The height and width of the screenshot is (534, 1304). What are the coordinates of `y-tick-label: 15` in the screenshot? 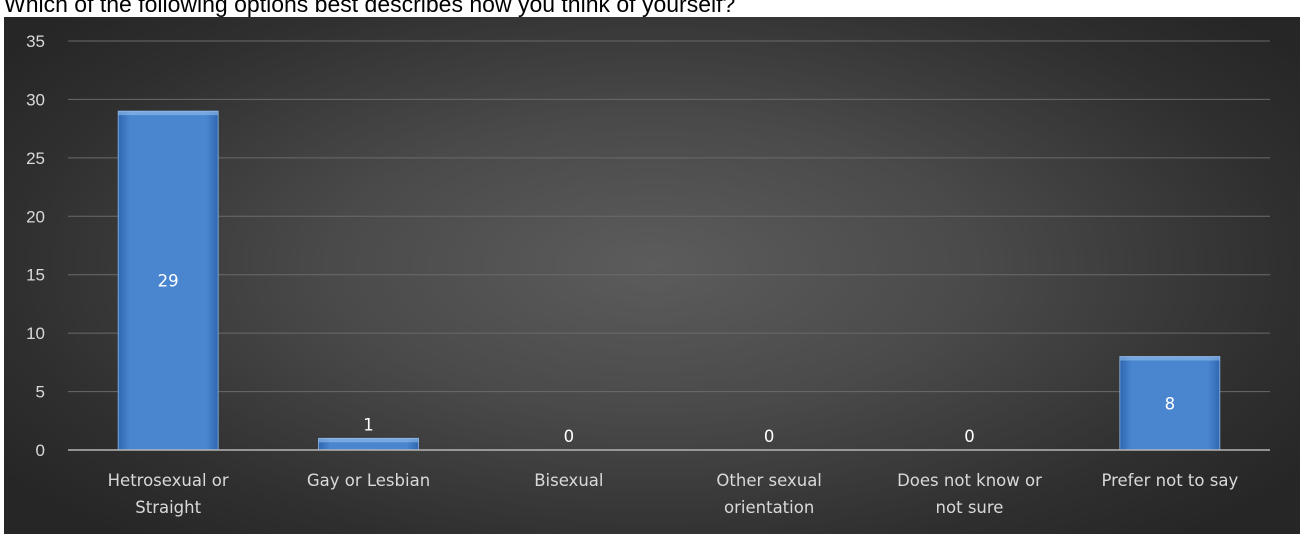 It's located at (35, 275).